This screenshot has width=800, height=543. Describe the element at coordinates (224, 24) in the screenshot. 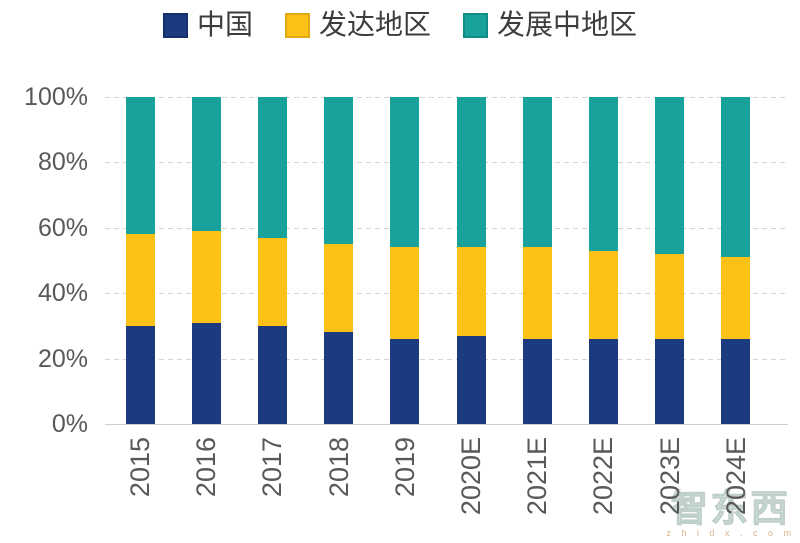

I see `legend-label: 中国` at that location.